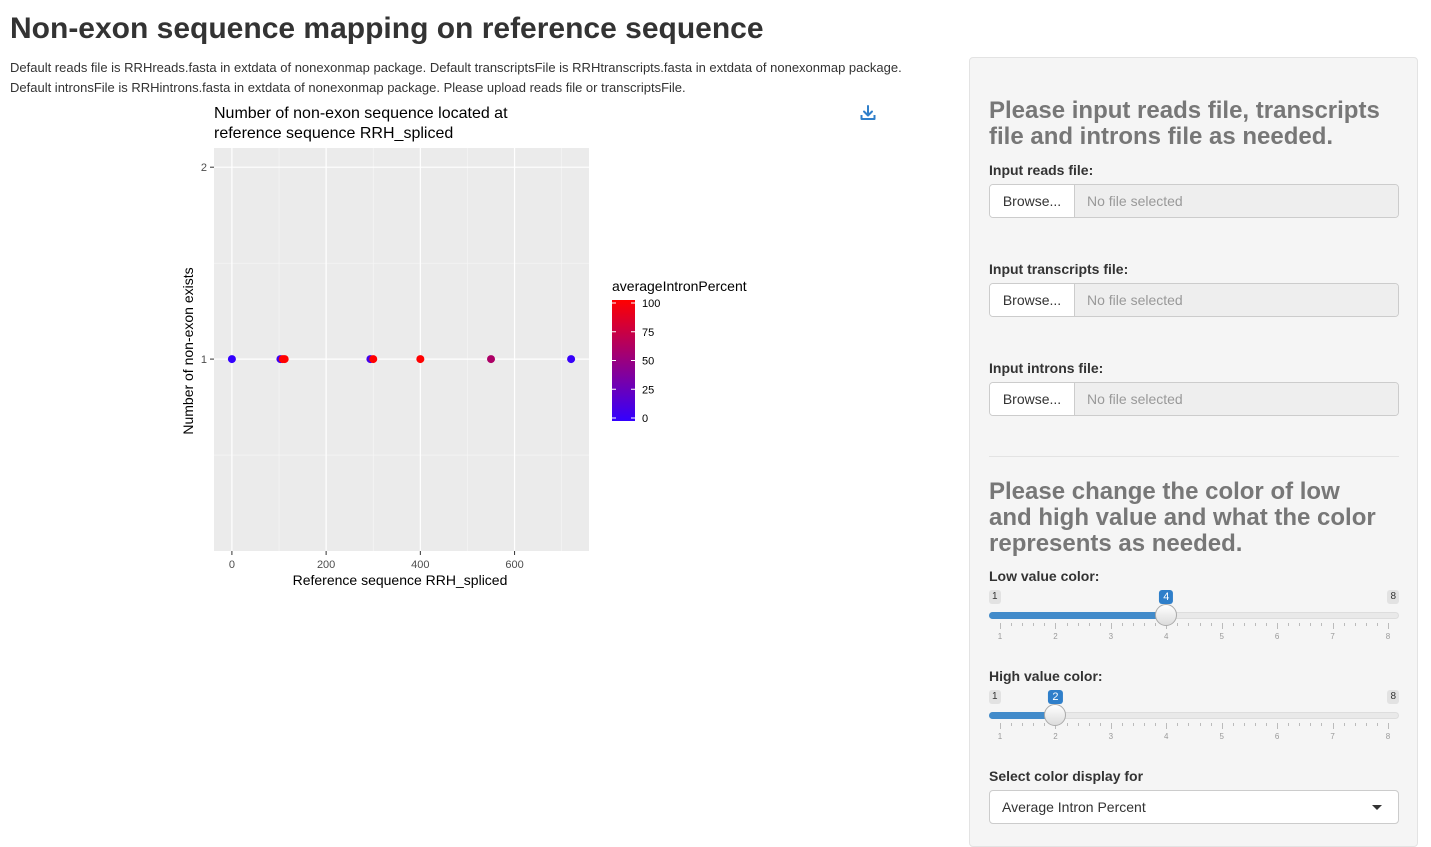 This screenshot has height=847, width=1431. What do you see at coordinates (1194, 399) in the screenshot?
I see `introns-file-input: Browse... No file selected` at bounding box center [1194, 399].